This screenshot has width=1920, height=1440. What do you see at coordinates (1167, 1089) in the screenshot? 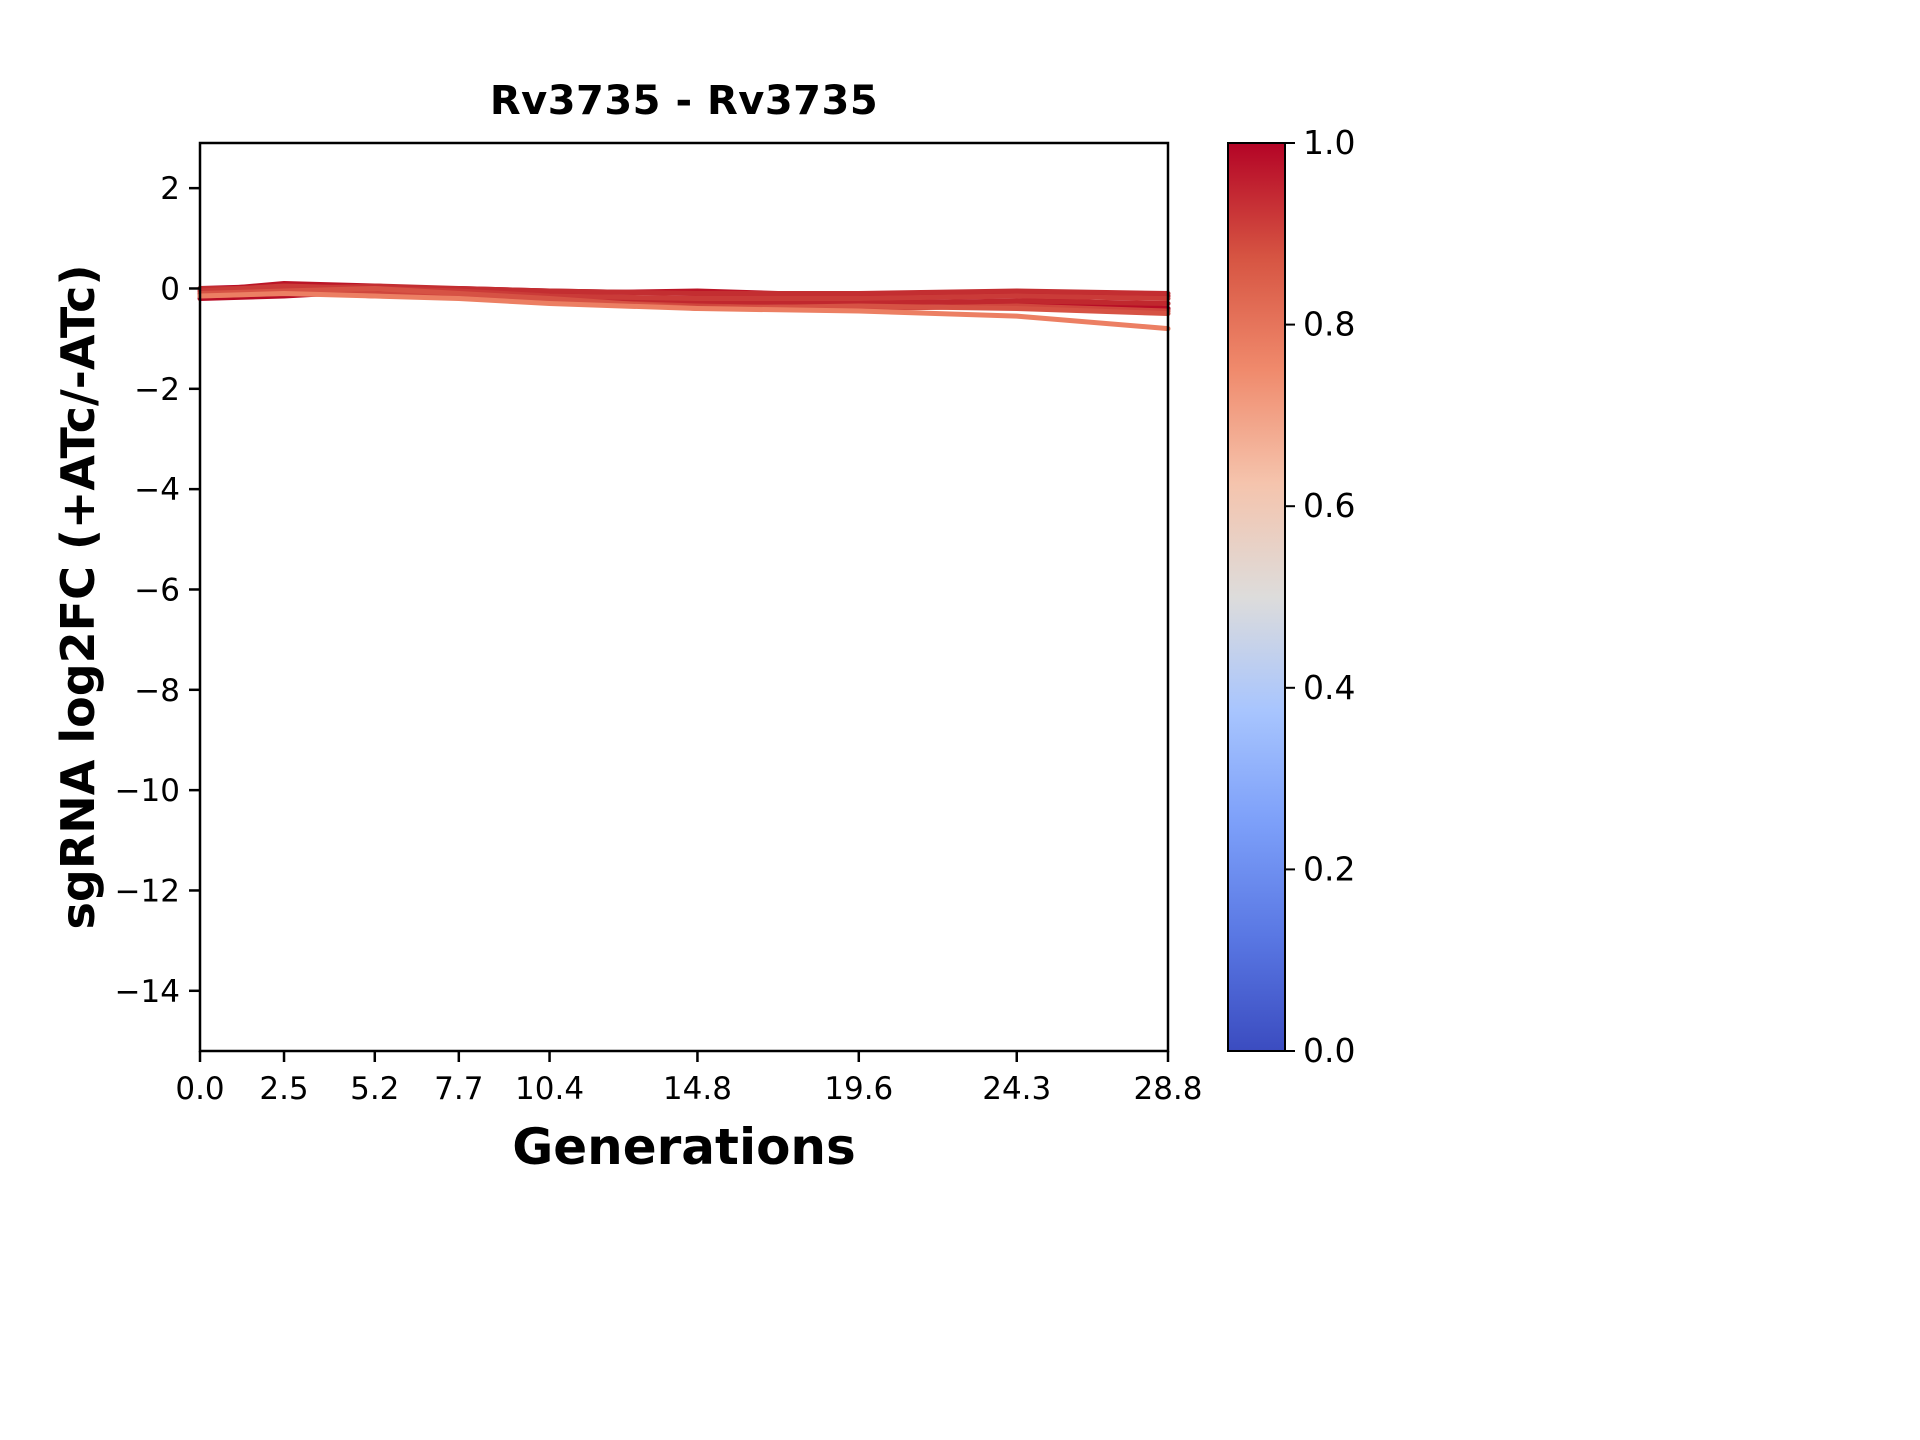
I see `x-tick-label: 28.8` at bounding box center [1167, 1089].